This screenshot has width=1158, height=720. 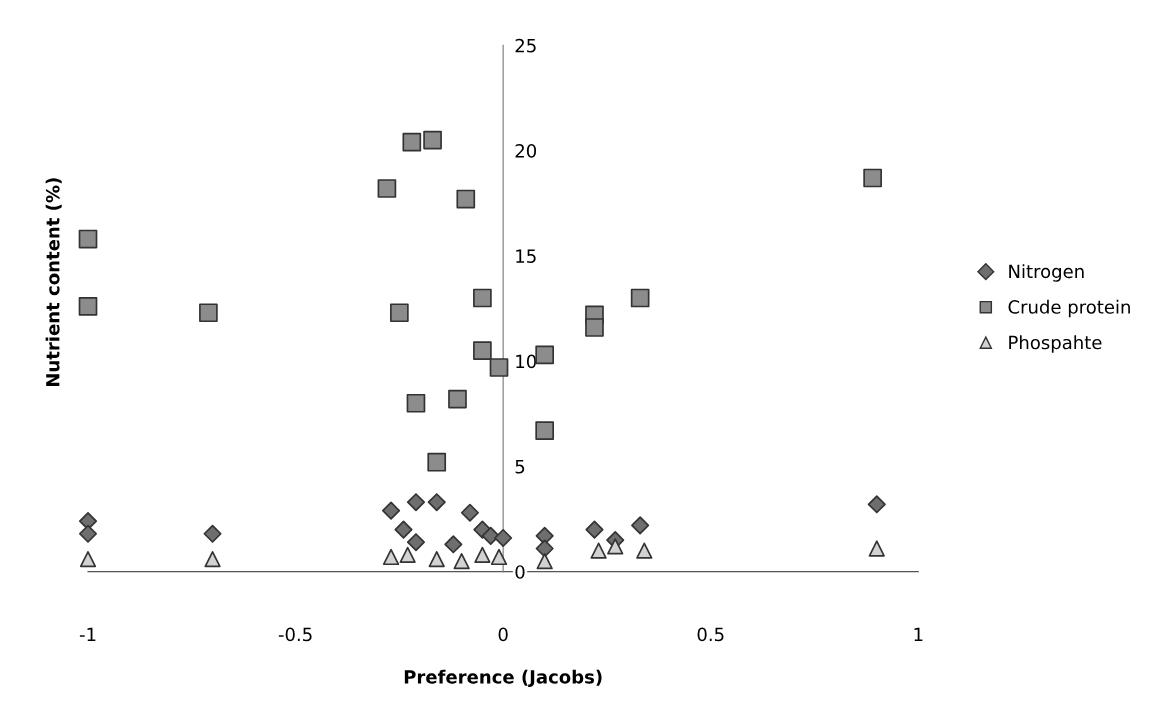 What do you see at coordinates (503, 634) in the screenshot?
I see `x-tick-label: 0` at bounding box center [503, 634].